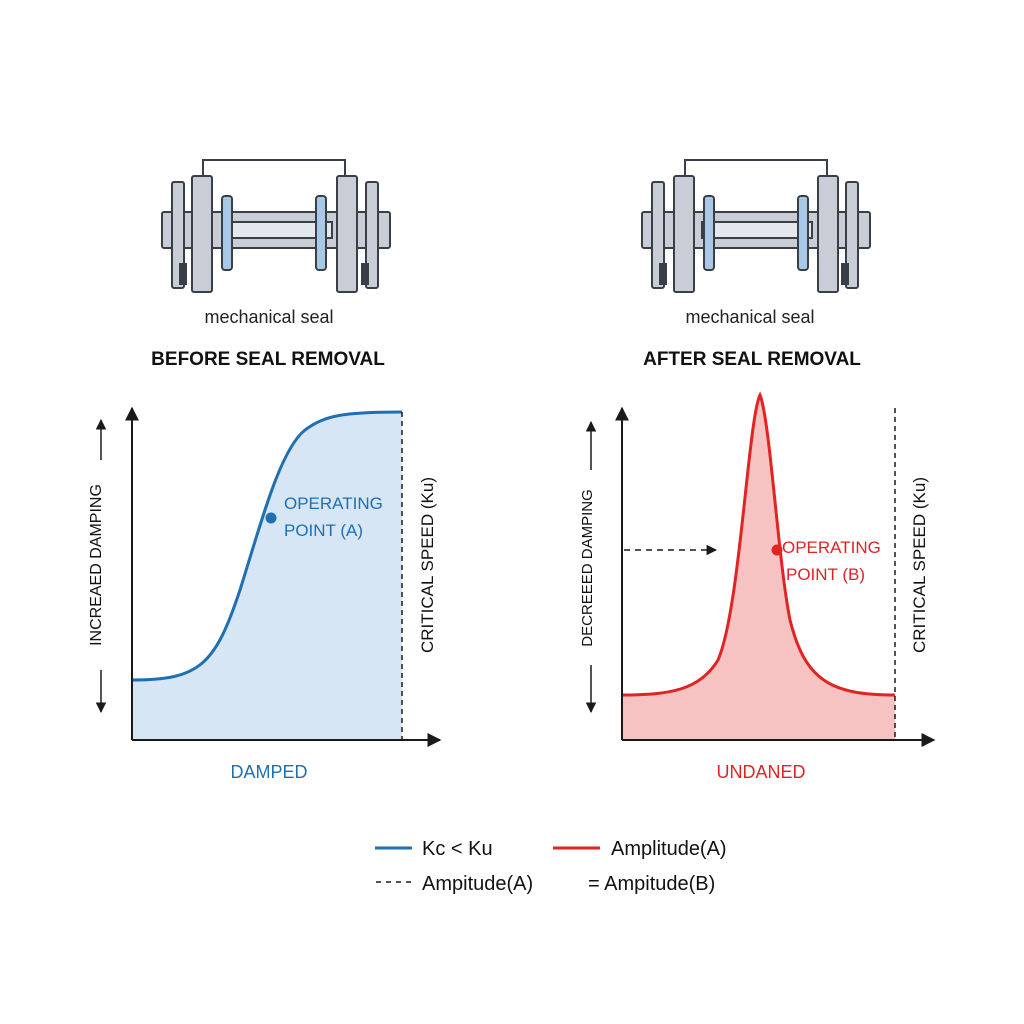 This screenshot has width=1024, height=1024. I want to click on right-y-axis-label: DECREEED DAMPING, so click(587, 568).